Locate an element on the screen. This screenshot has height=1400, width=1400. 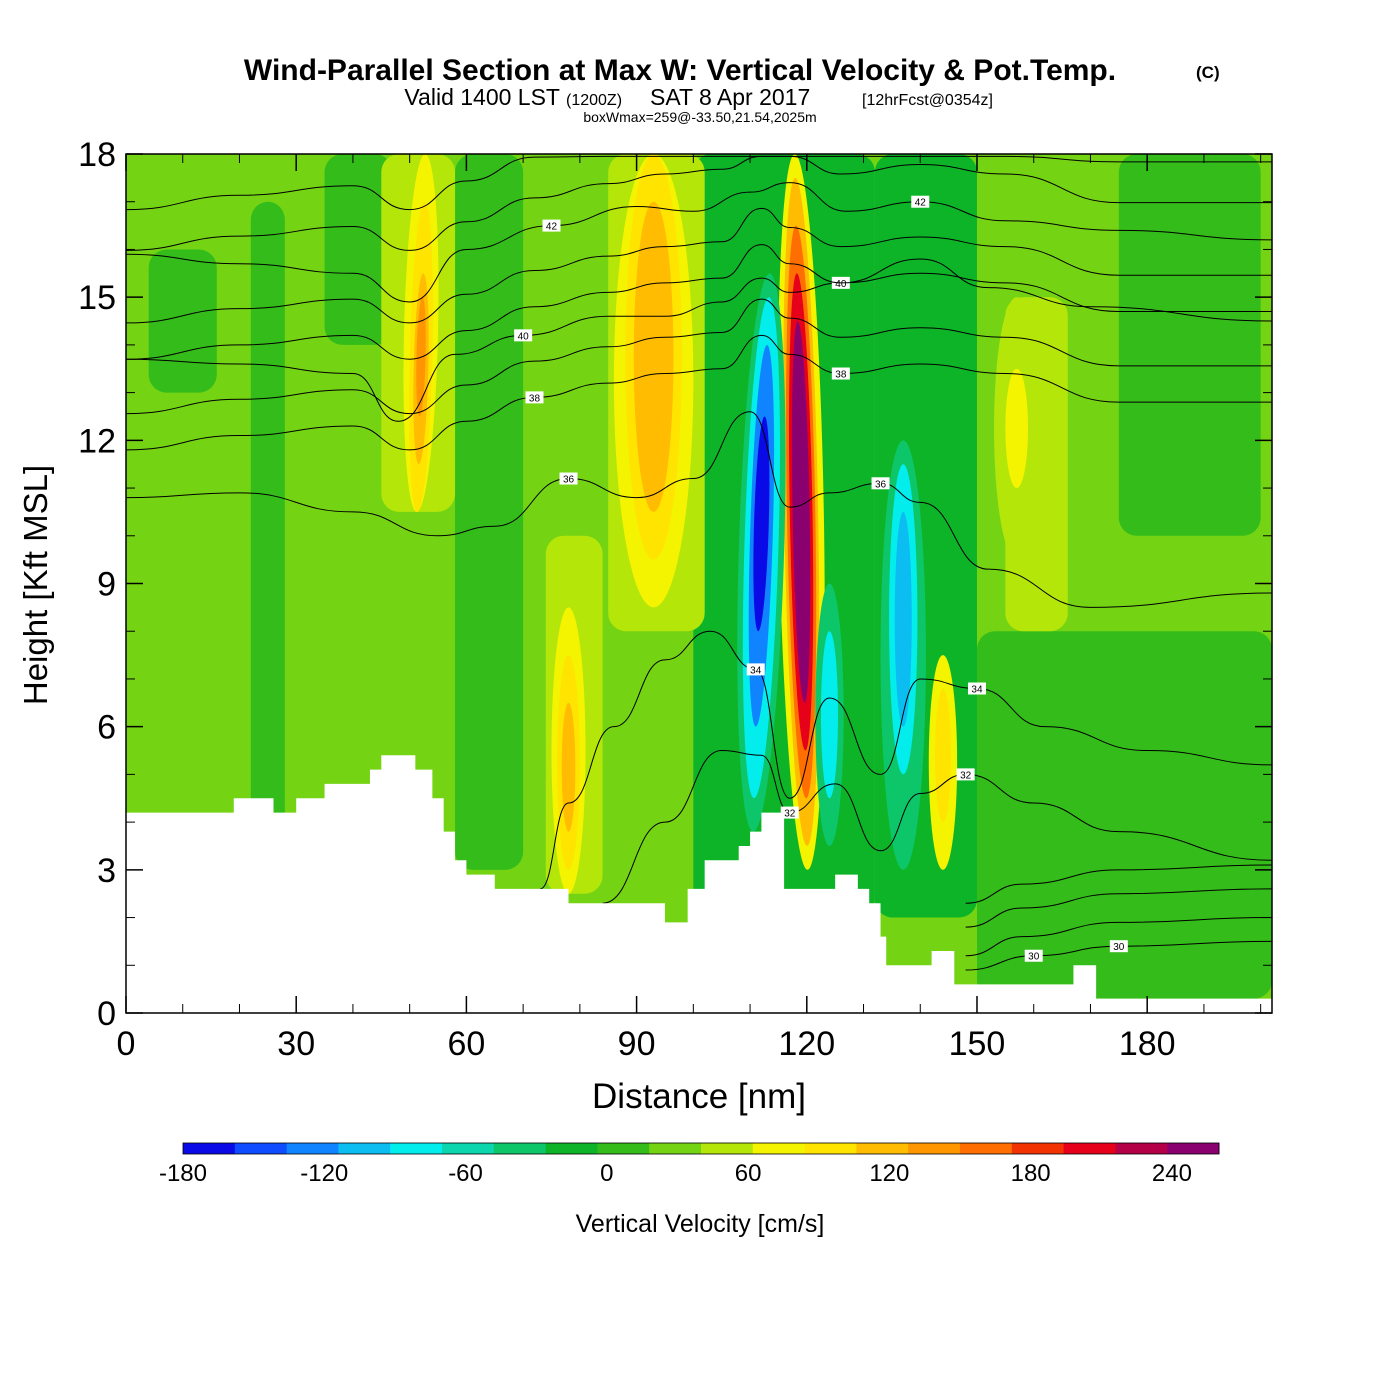
copyright-mark: (C) is located at coordinates (1208, 72).